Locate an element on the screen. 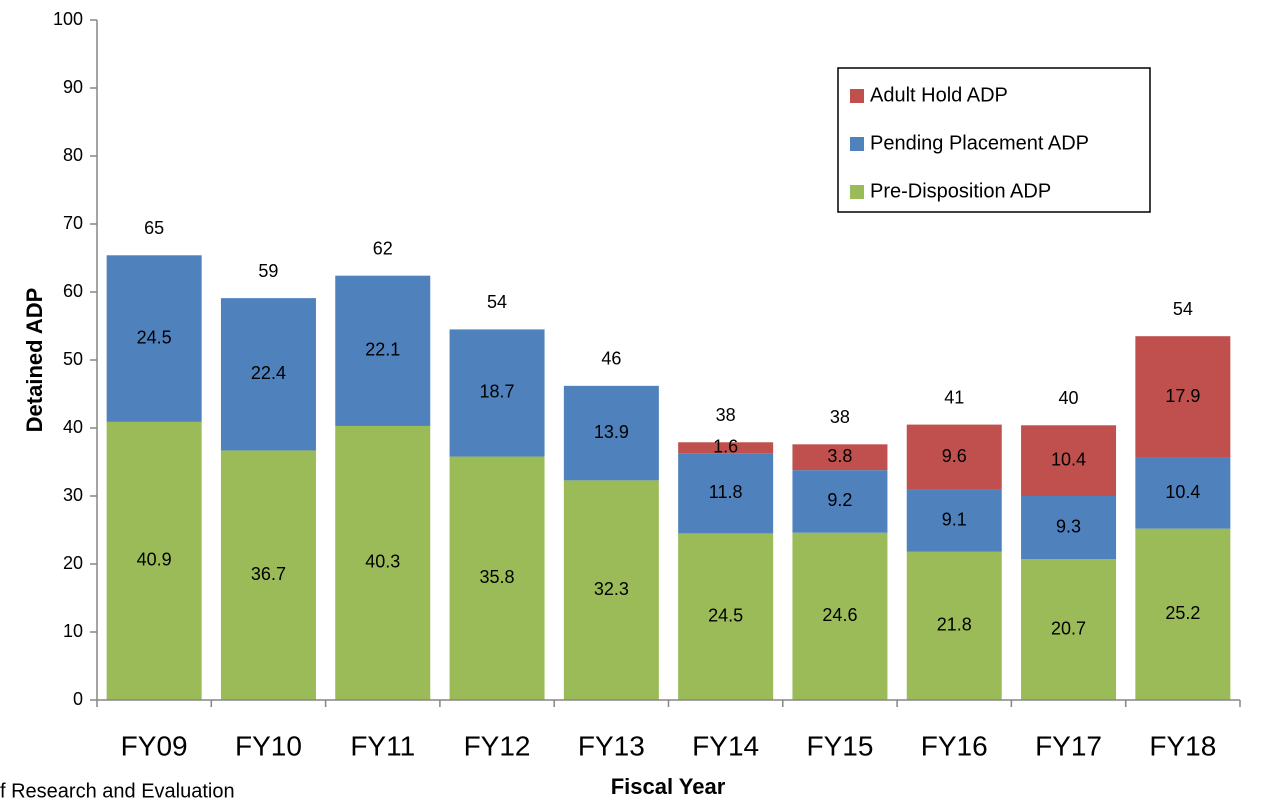 This screenshot has height=800, width=1268. y-tick-label: 30 is located at coordinates (73, 495).